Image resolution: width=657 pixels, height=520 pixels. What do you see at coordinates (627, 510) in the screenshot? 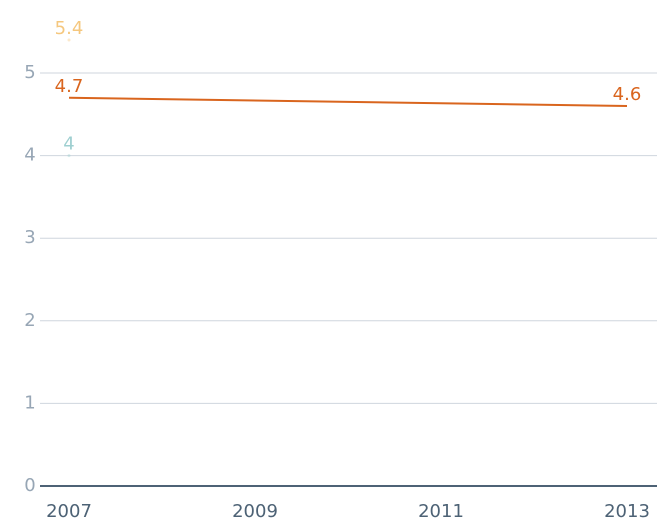
I see `x-tick-label: 2013` at bounding box center [627, 510].